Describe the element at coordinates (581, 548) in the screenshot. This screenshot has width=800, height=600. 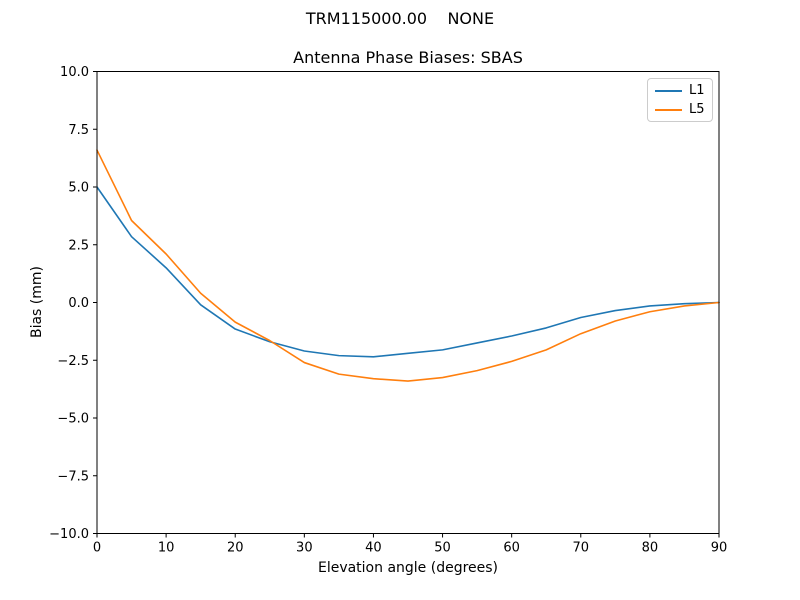
I see `x-axis-tick-label: 70` at that location.